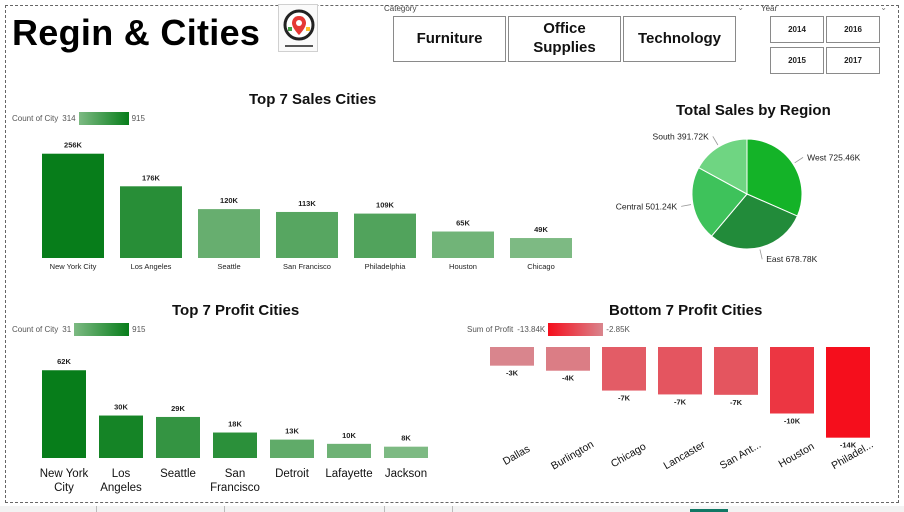 Image resolution: width=904 pixels, height=512 pixels. What do you see at coordinates (736, 371) in the screenshot?
I see `bar-san-ant-` at bounding box center [736, 371].